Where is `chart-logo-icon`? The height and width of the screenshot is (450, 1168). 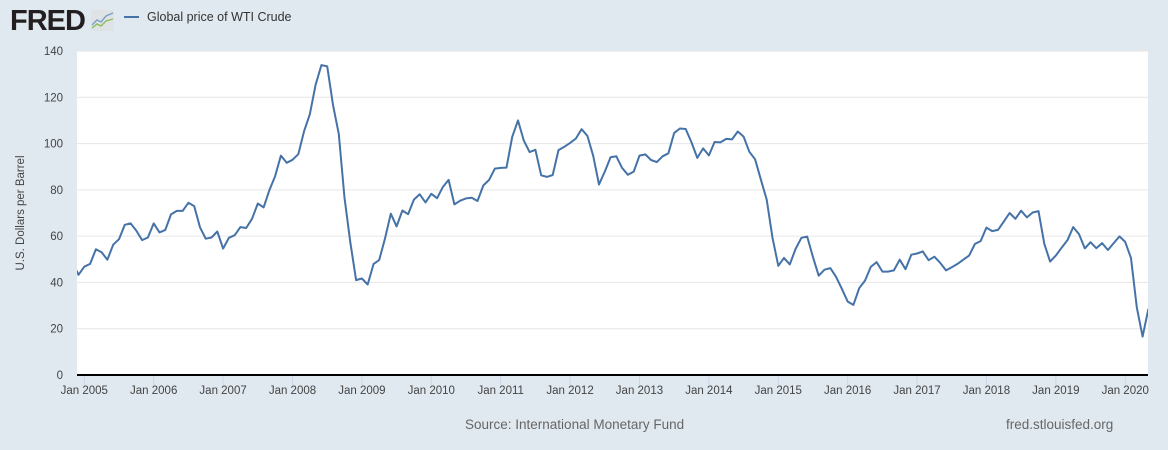 chart-logo-icon is located at coordinates (102, 20).